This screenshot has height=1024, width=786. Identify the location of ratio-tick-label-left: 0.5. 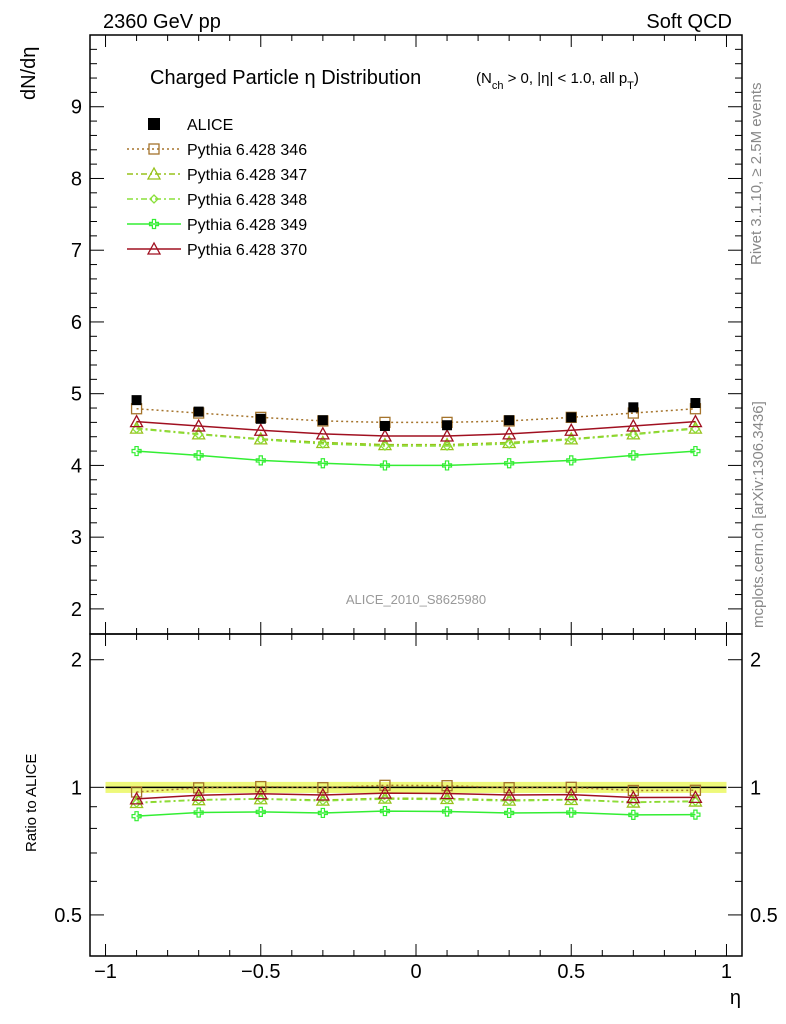
(68, 916).